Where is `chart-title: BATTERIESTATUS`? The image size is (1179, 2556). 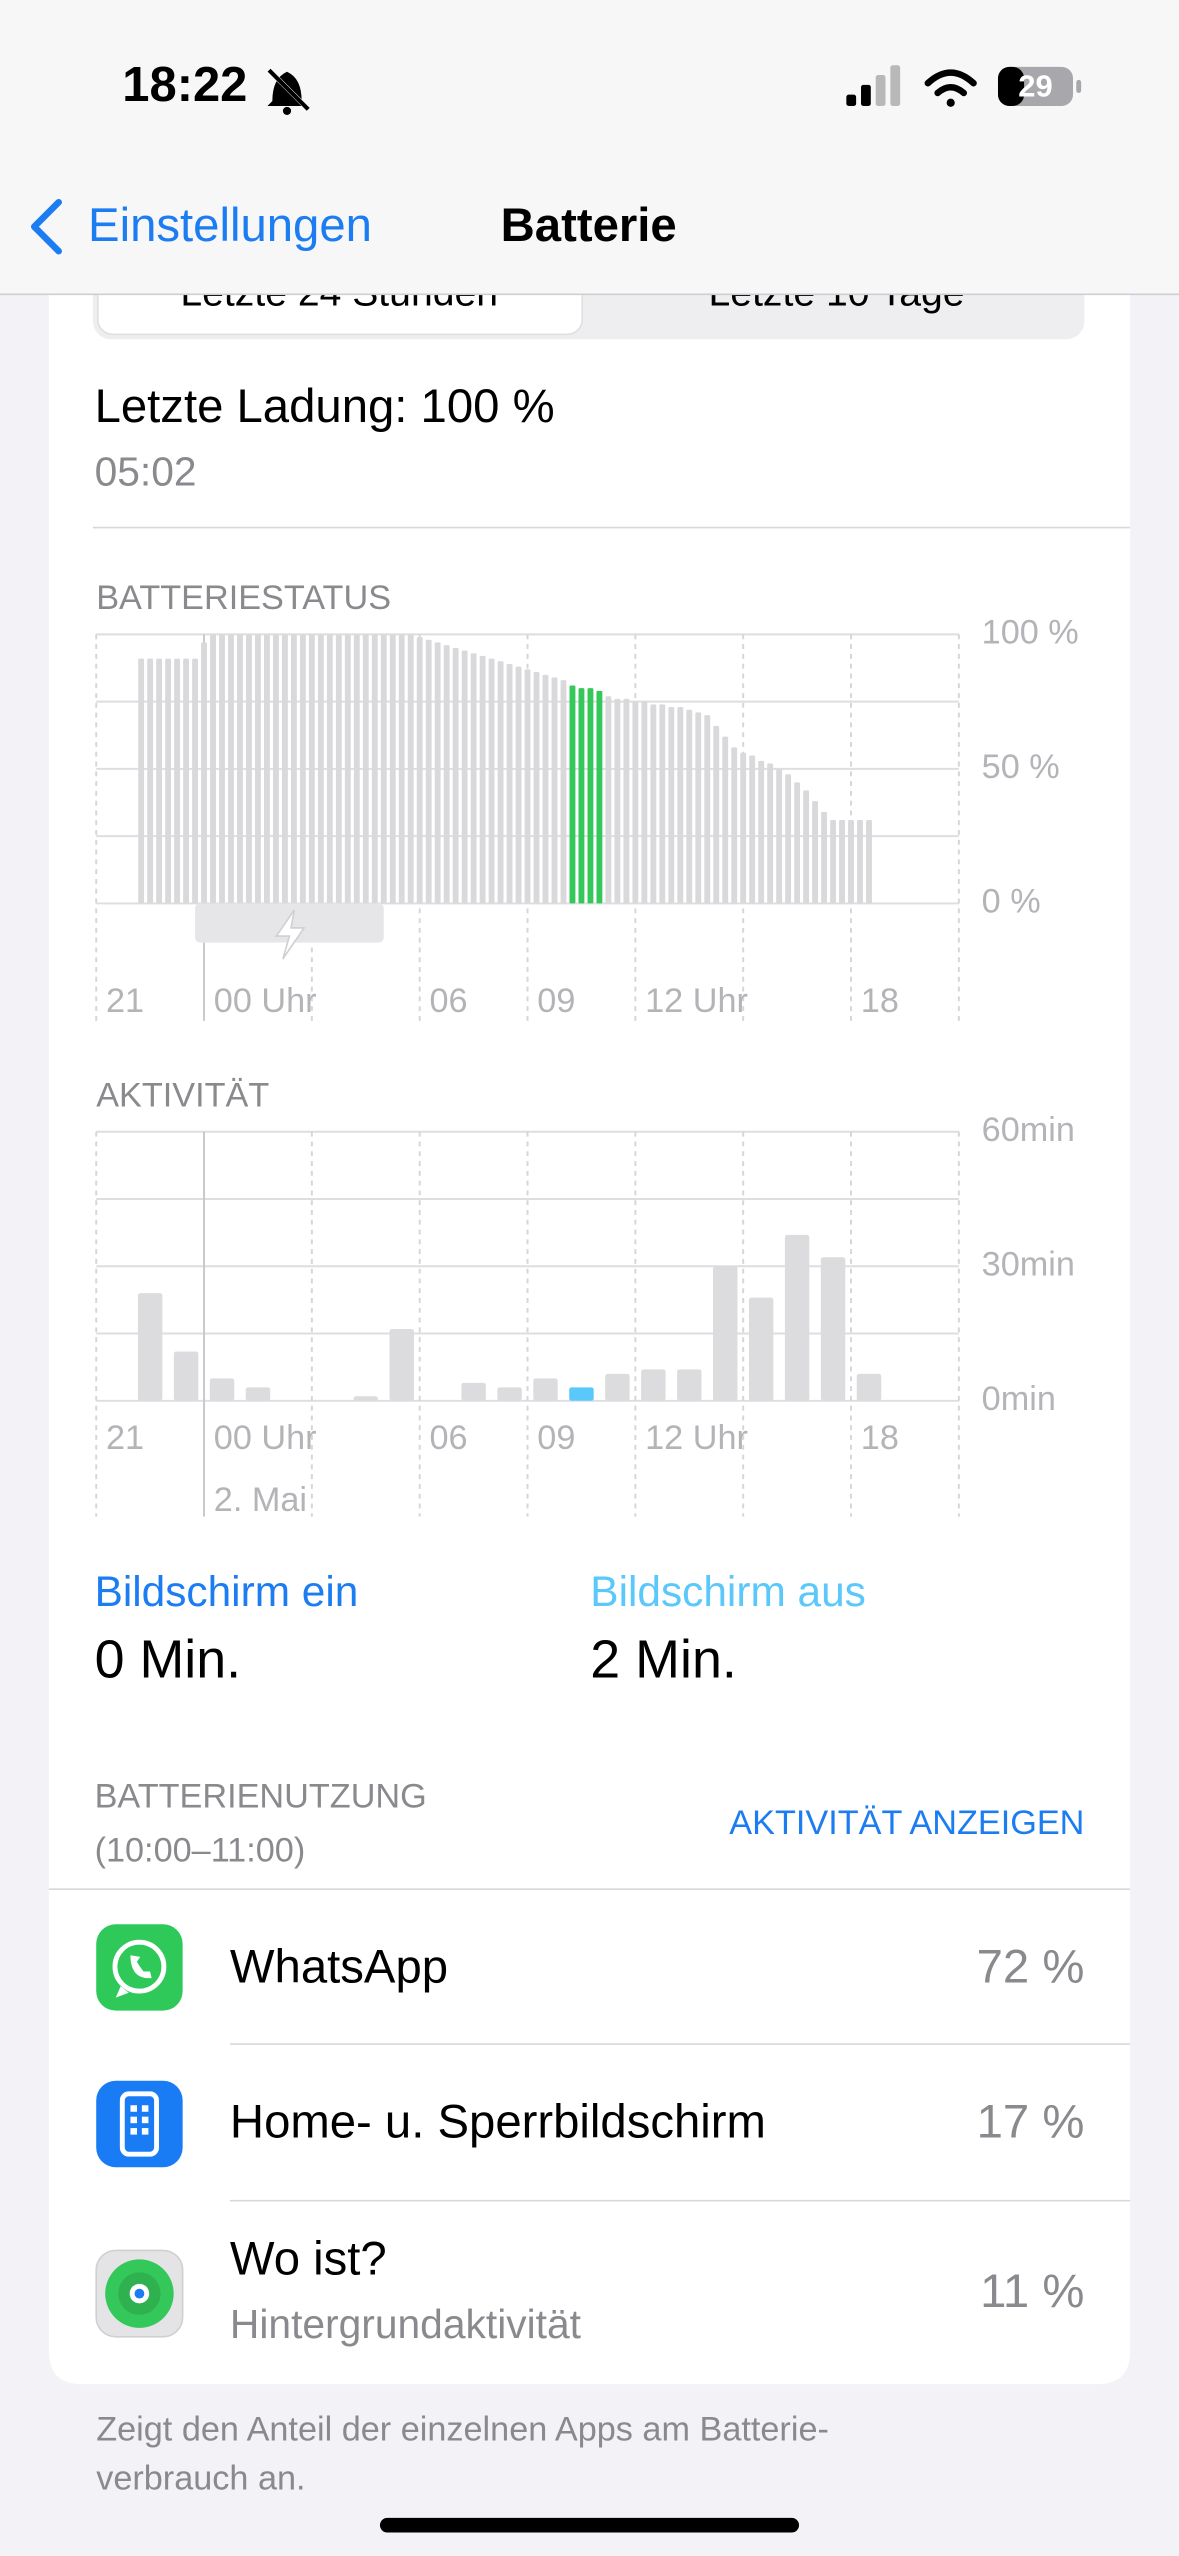
chart-title: BATTERIESTATUS is located at coordinates (243, 598).